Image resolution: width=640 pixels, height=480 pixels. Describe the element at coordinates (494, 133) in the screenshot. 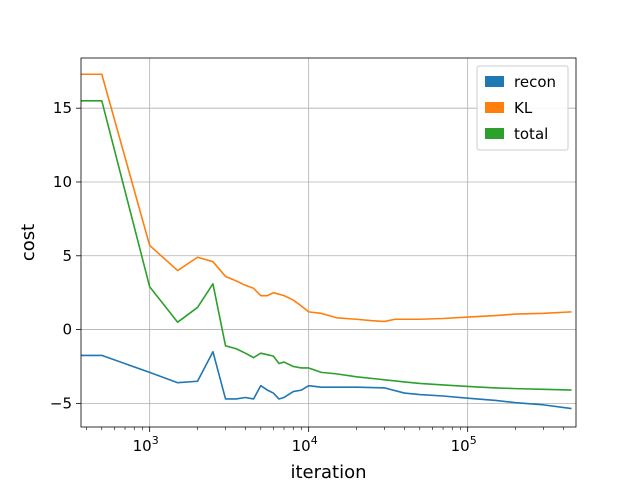

I see `legend-swatch-total` at that location.